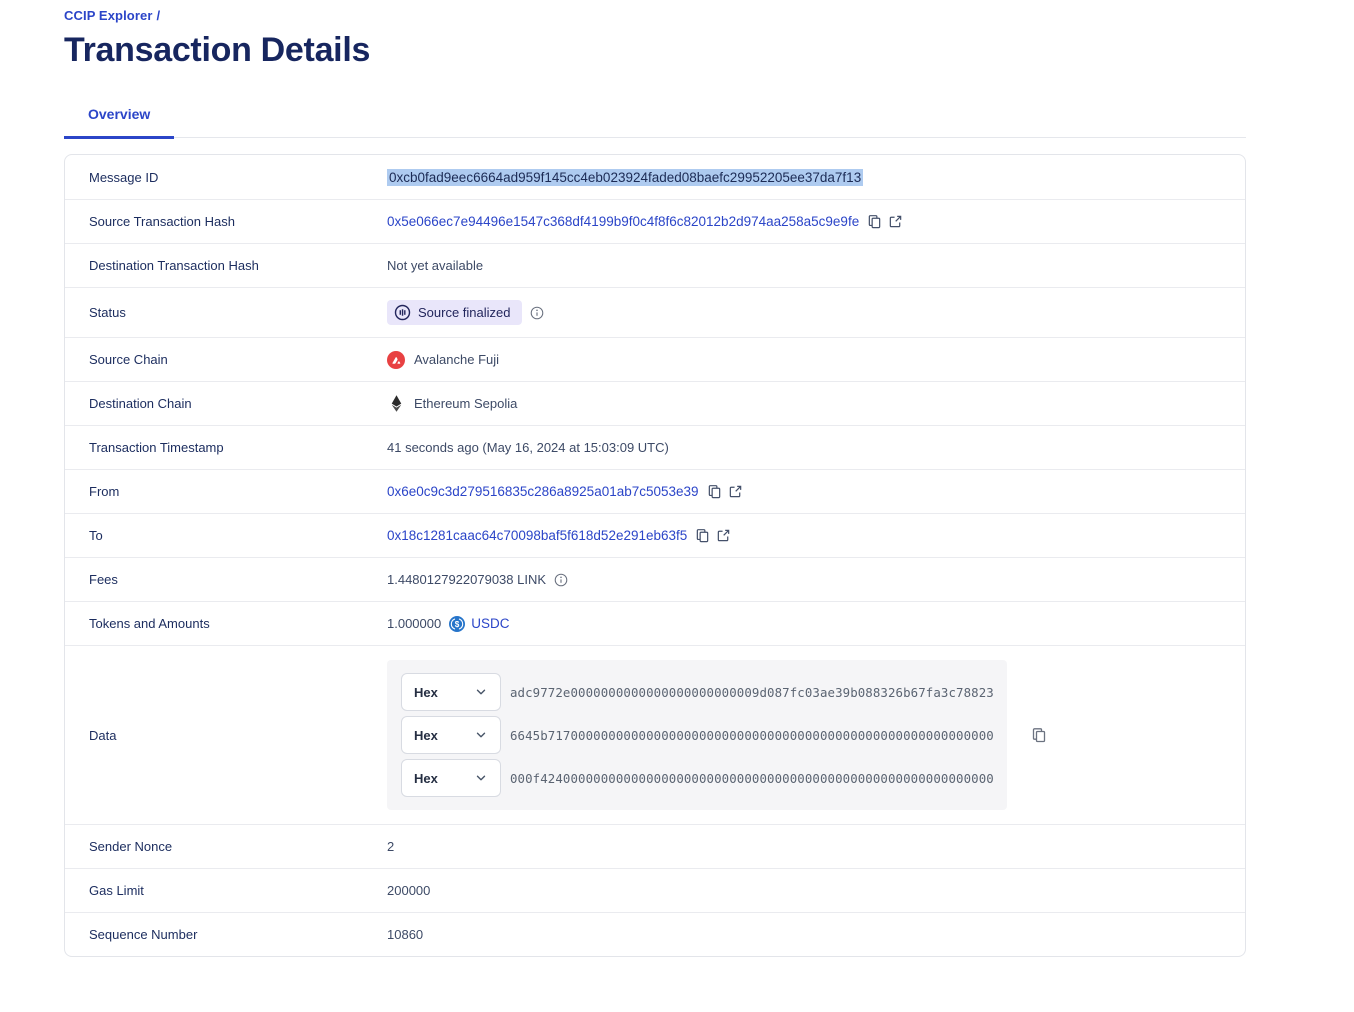  I want to click on avalanche-icon, so click(396, 359).